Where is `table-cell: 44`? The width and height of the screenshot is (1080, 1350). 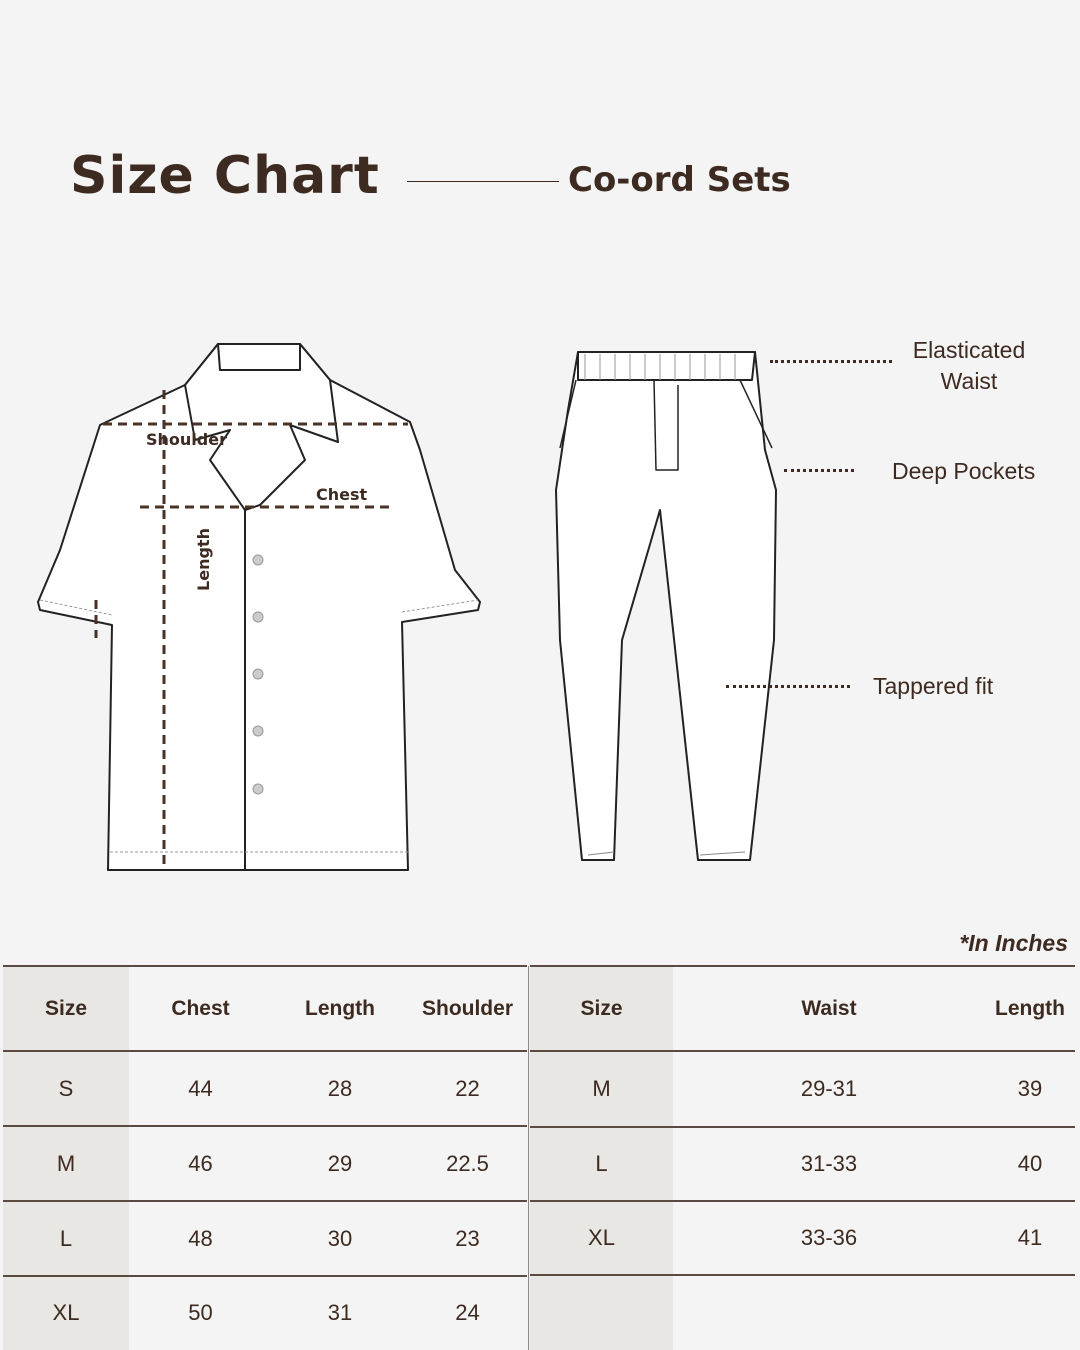
table-cell: 44 is located at coordinates (200, 1088).